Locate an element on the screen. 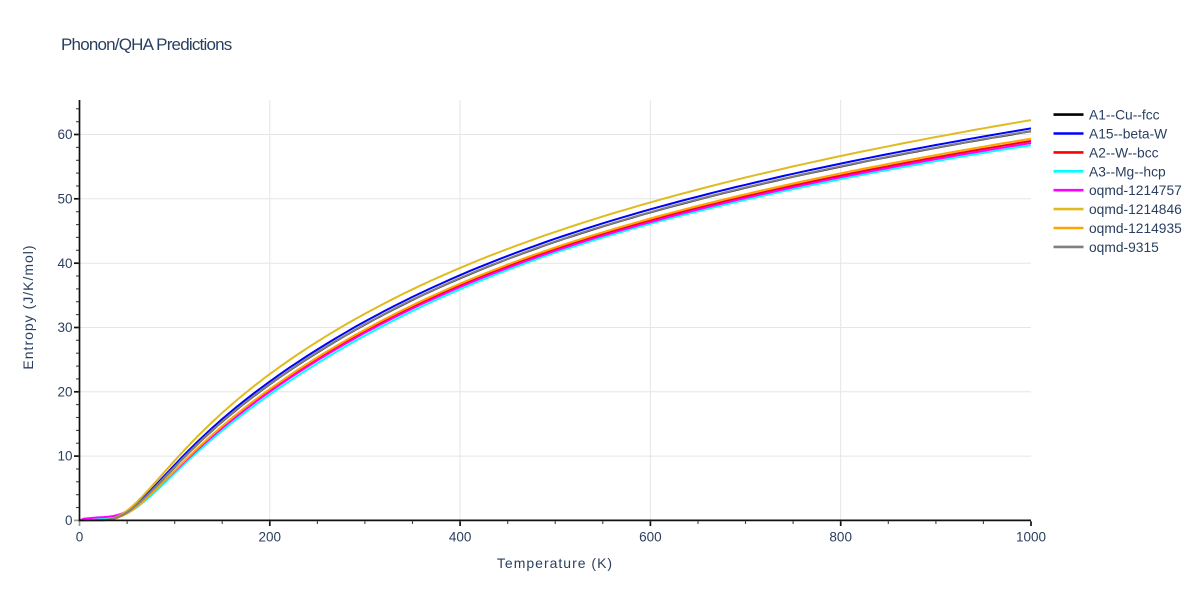 This screenshot has height=600, width=1200. svg-text: 30 is located at coordinates (64, 327).